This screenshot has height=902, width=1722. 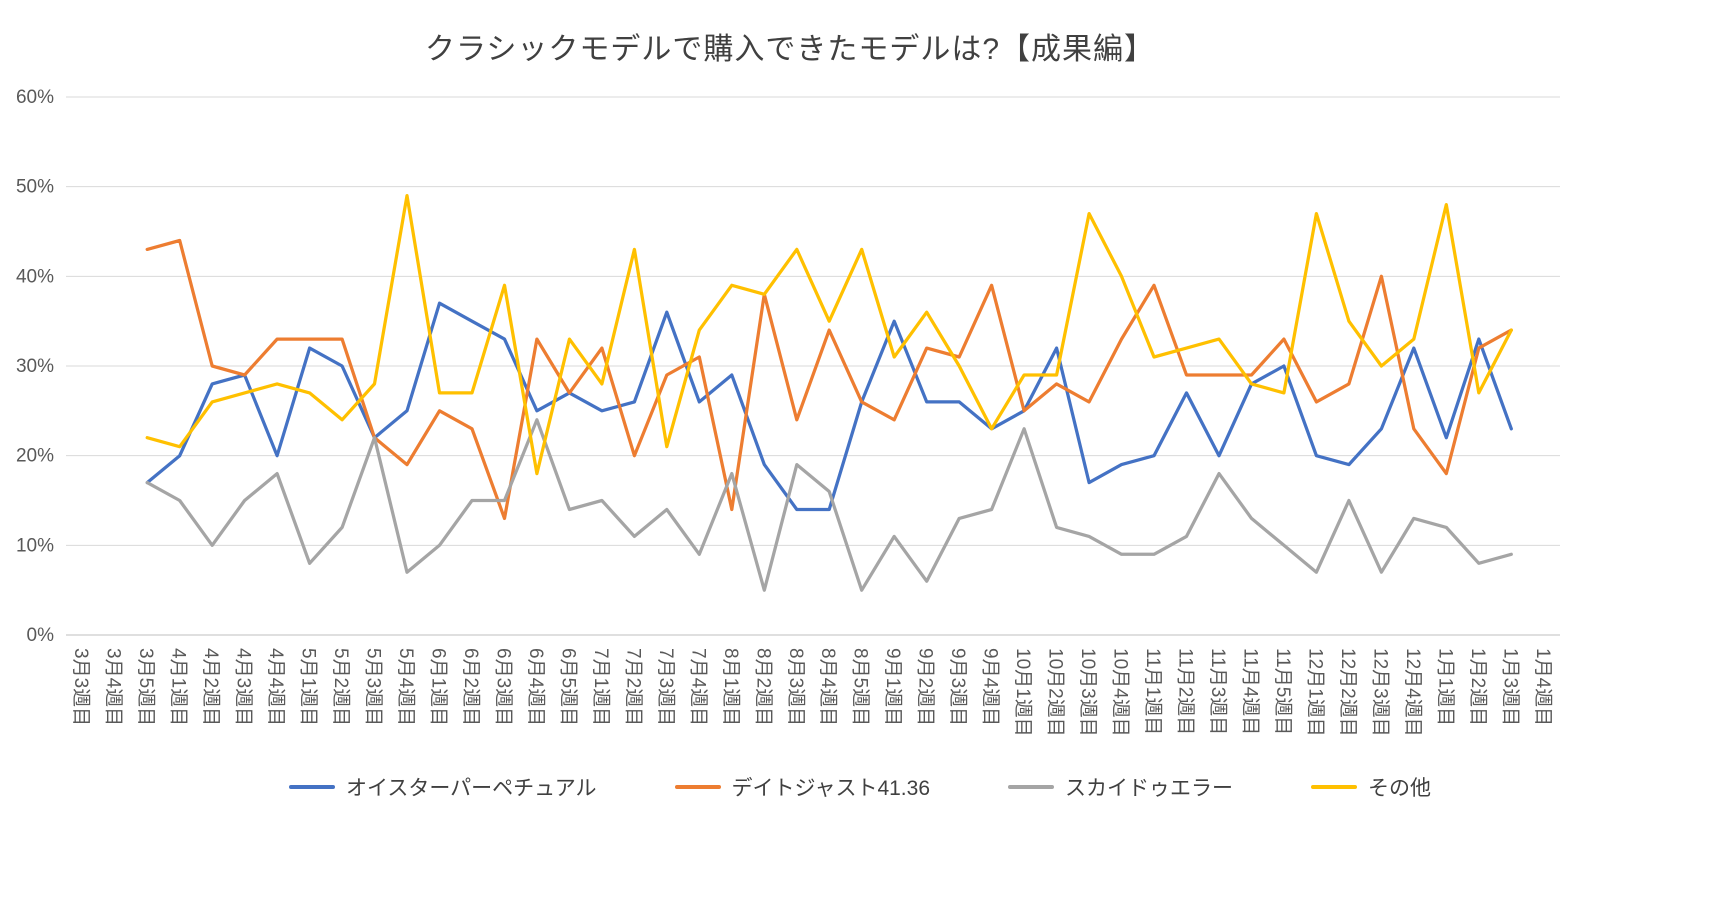 What do you see at coordinates (831, 788) in the screenshot?
I see `legend-label: デイトジャスト41.36` at bounding box center [831, 788].